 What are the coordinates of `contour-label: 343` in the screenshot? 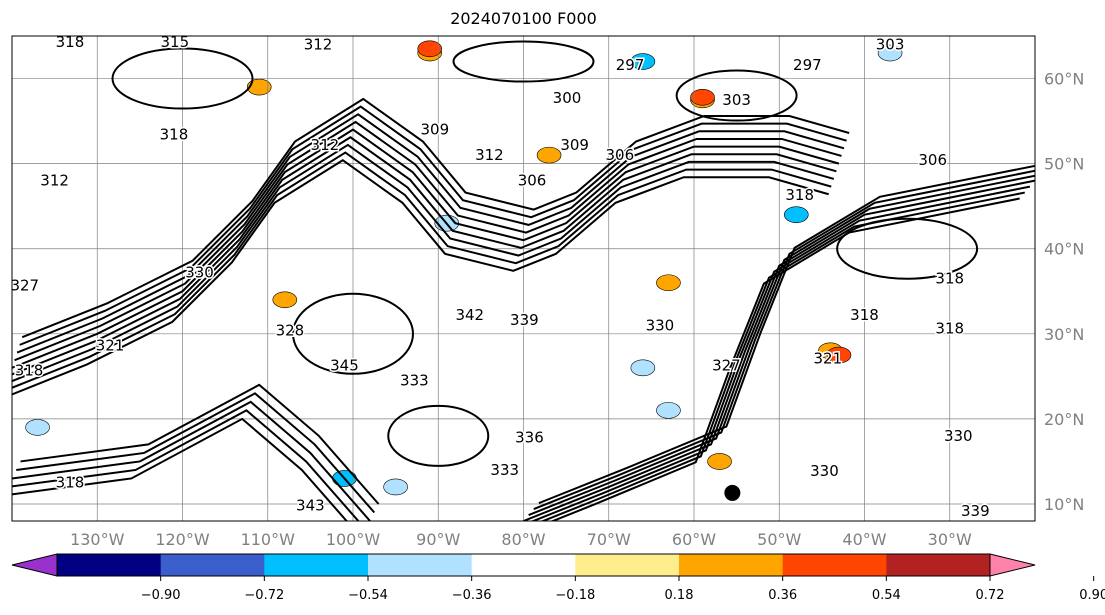 It's located at (310, 506).